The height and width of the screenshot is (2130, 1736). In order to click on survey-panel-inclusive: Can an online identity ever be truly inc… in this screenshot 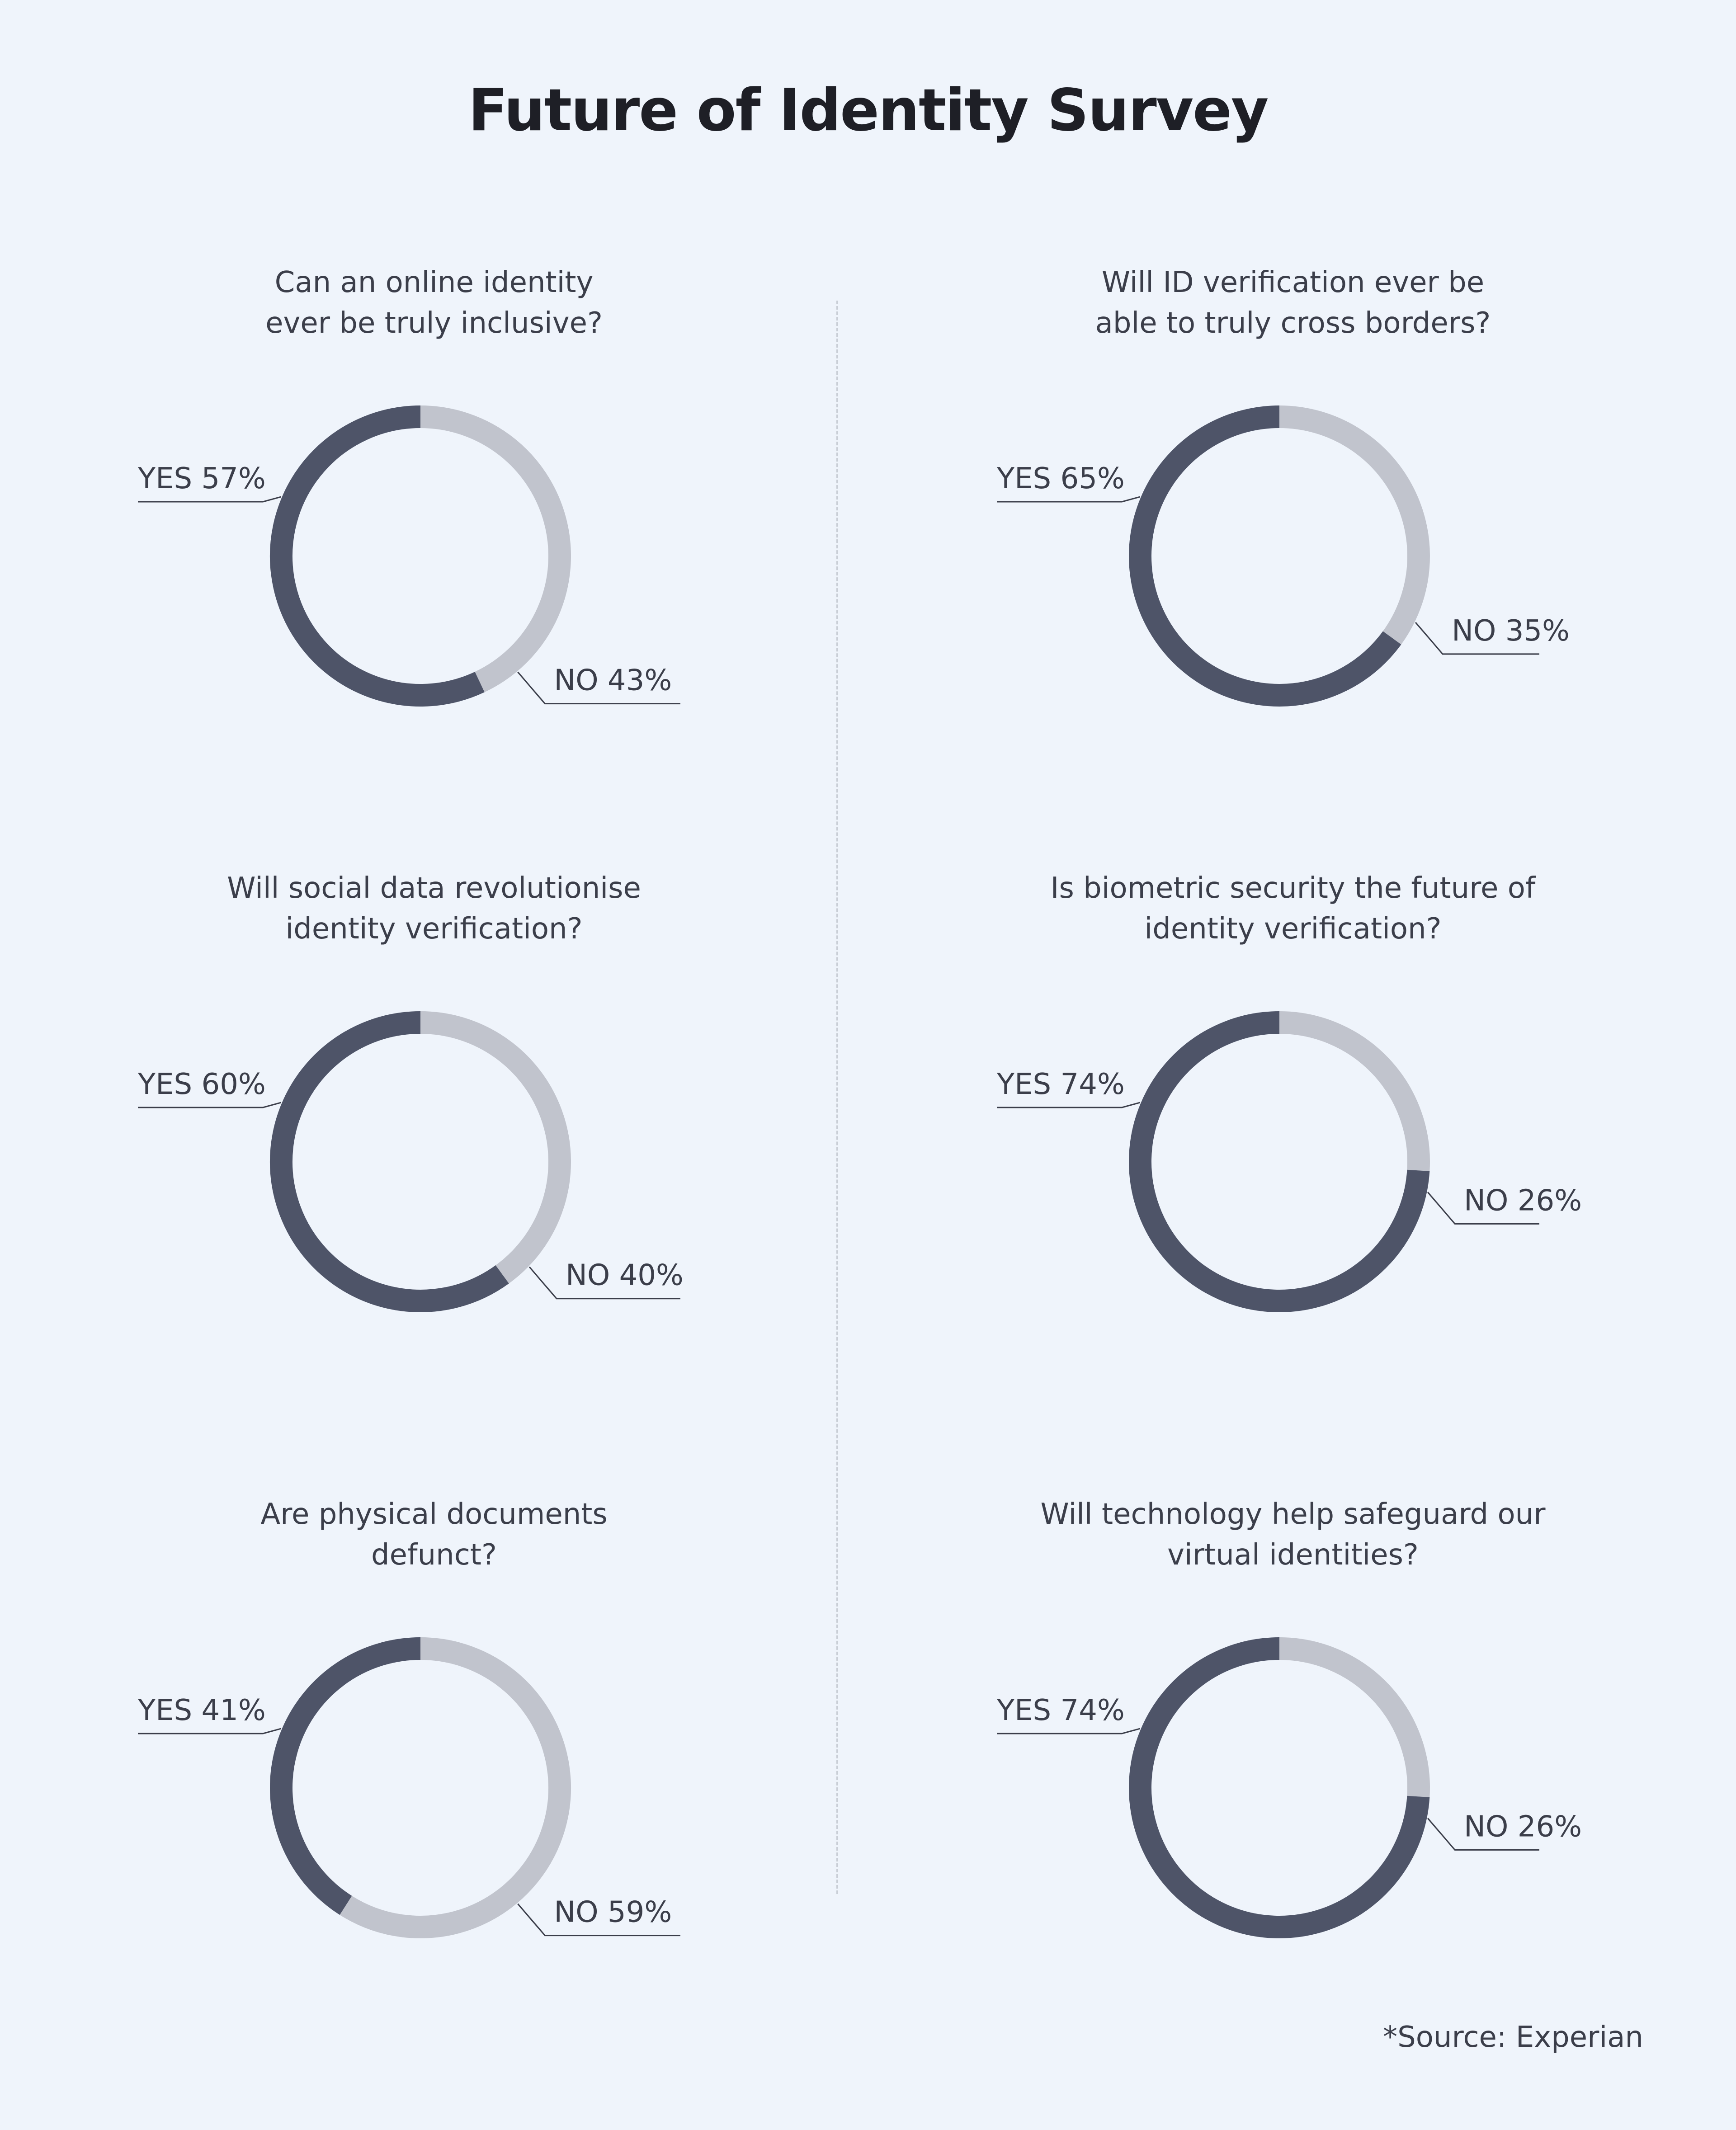, I will do `click(434, 571)`.